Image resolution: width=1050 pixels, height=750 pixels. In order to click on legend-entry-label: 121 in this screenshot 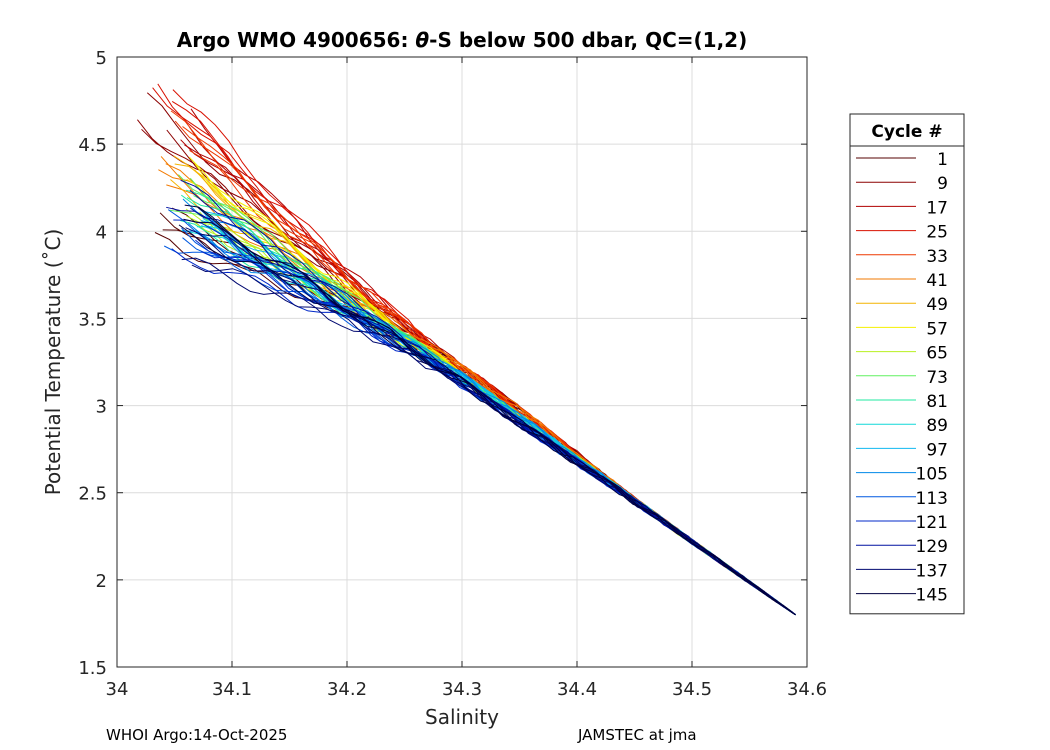, I will do `click(932, 523)`.